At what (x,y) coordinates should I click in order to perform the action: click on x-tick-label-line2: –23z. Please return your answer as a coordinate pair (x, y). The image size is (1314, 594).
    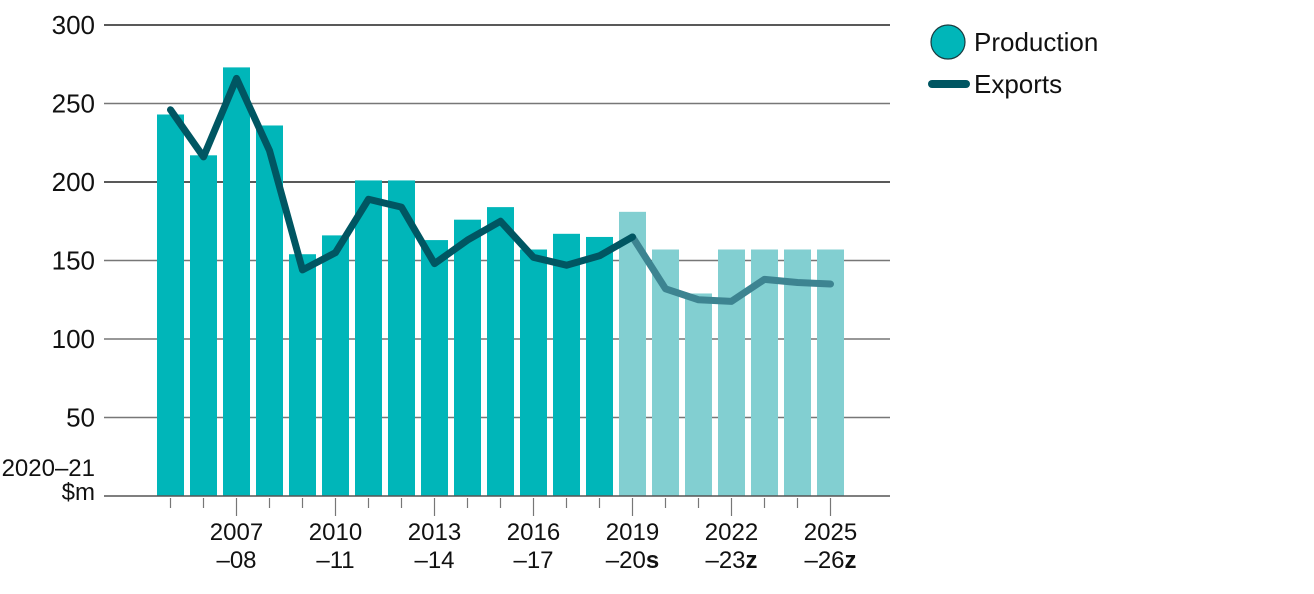
    Looking at the image, I should click on (731, 560).